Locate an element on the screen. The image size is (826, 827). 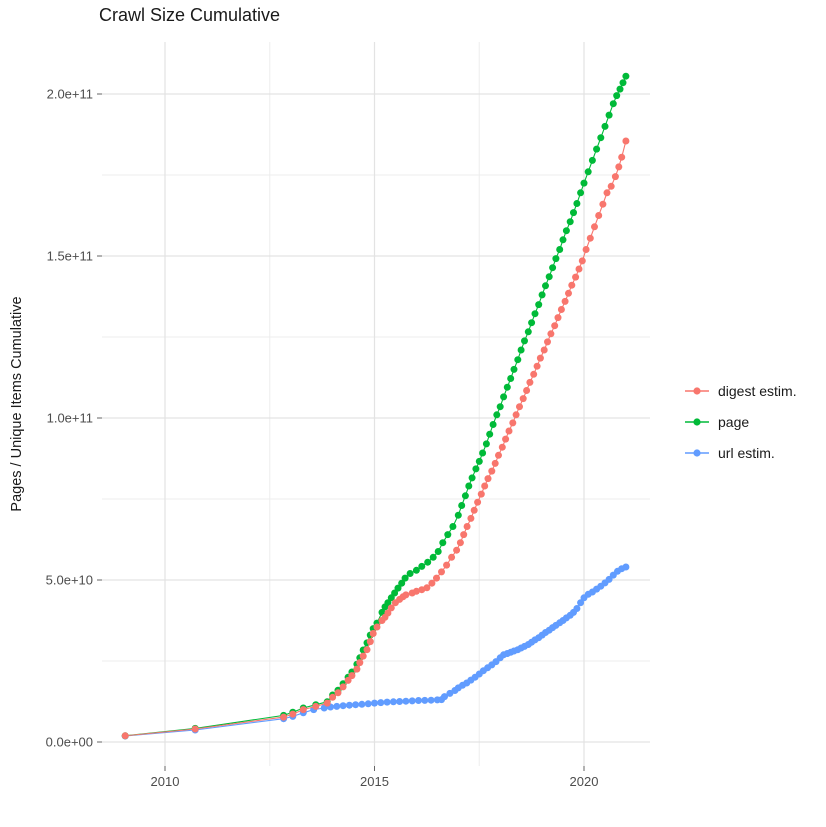
x-tick-label: 2015 is located at coordinates (374, 781).